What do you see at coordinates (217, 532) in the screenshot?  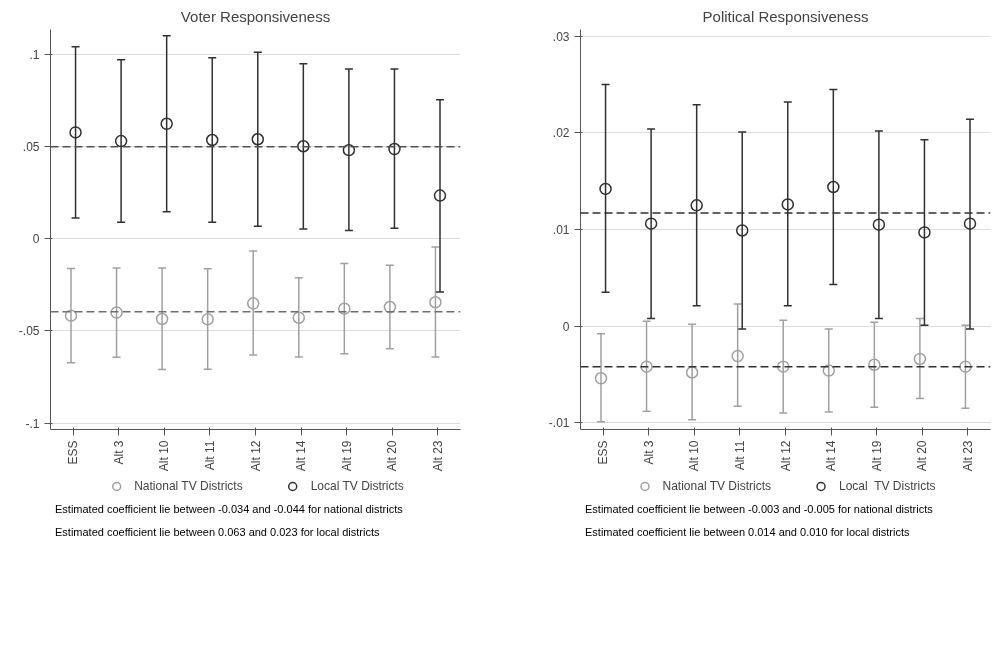 I see `text: Estimated coefficient lie between 0.063 and 0.023 for local districts` at bounding box center [217, 532].